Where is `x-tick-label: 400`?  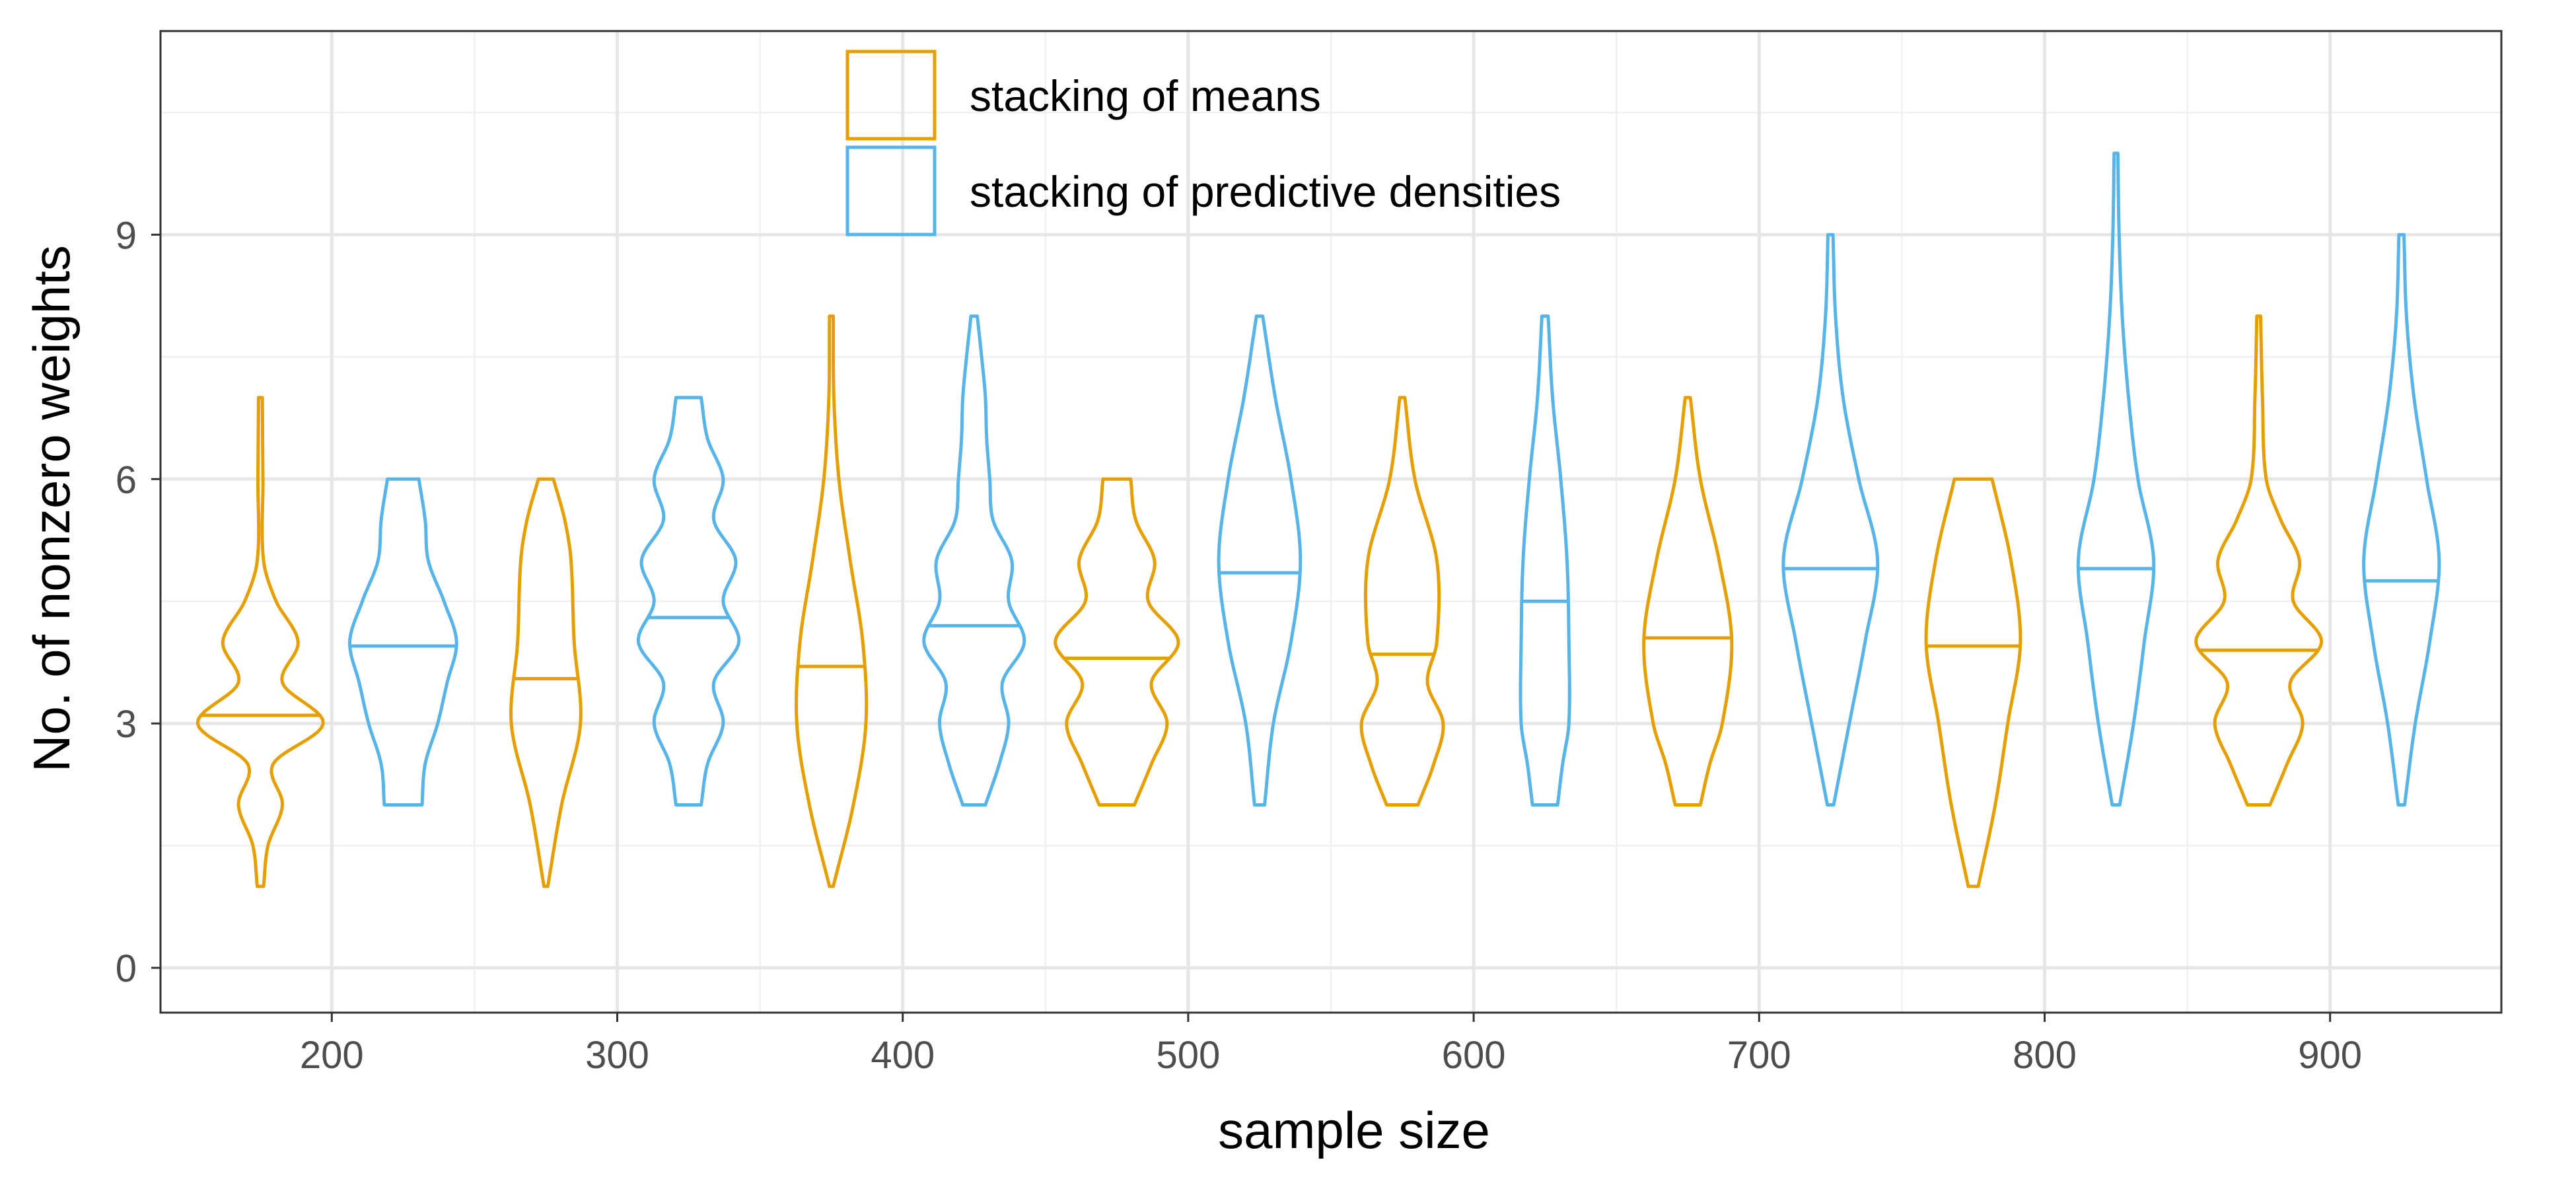
x-tick-label: 400 is located at coordinates (903, 1055).